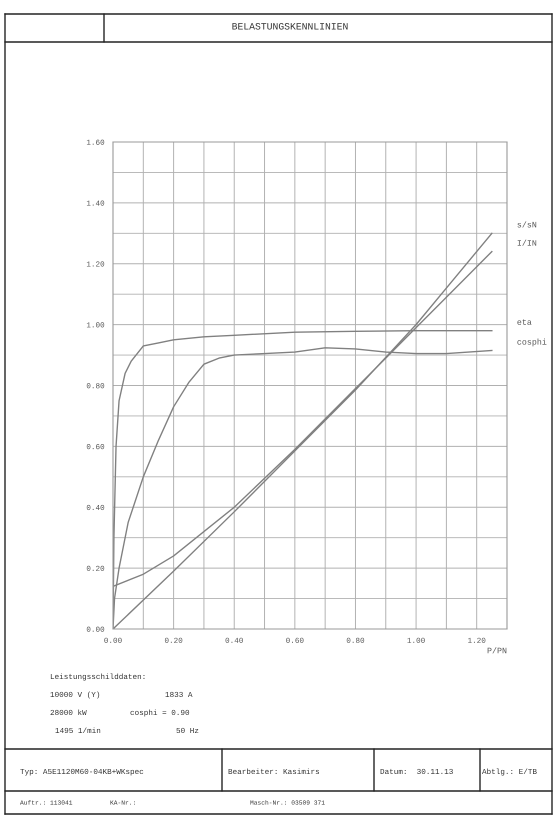 The width and height of the screenshot is (557, 817). Describe the element at coordinates (527, 224) in the screenshot. I see `text: s/sN` at that location.